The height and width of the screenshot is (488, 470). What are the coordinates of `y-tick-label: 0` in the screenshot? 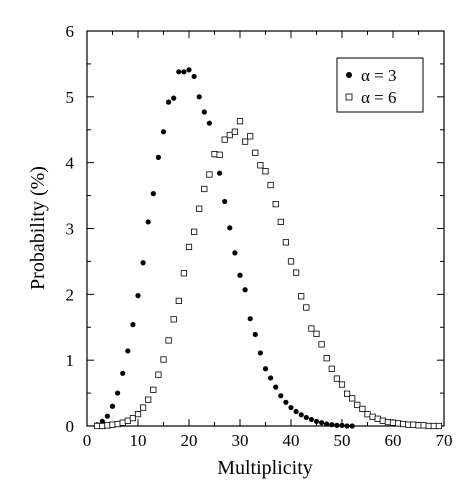 It's located at (70, 426).